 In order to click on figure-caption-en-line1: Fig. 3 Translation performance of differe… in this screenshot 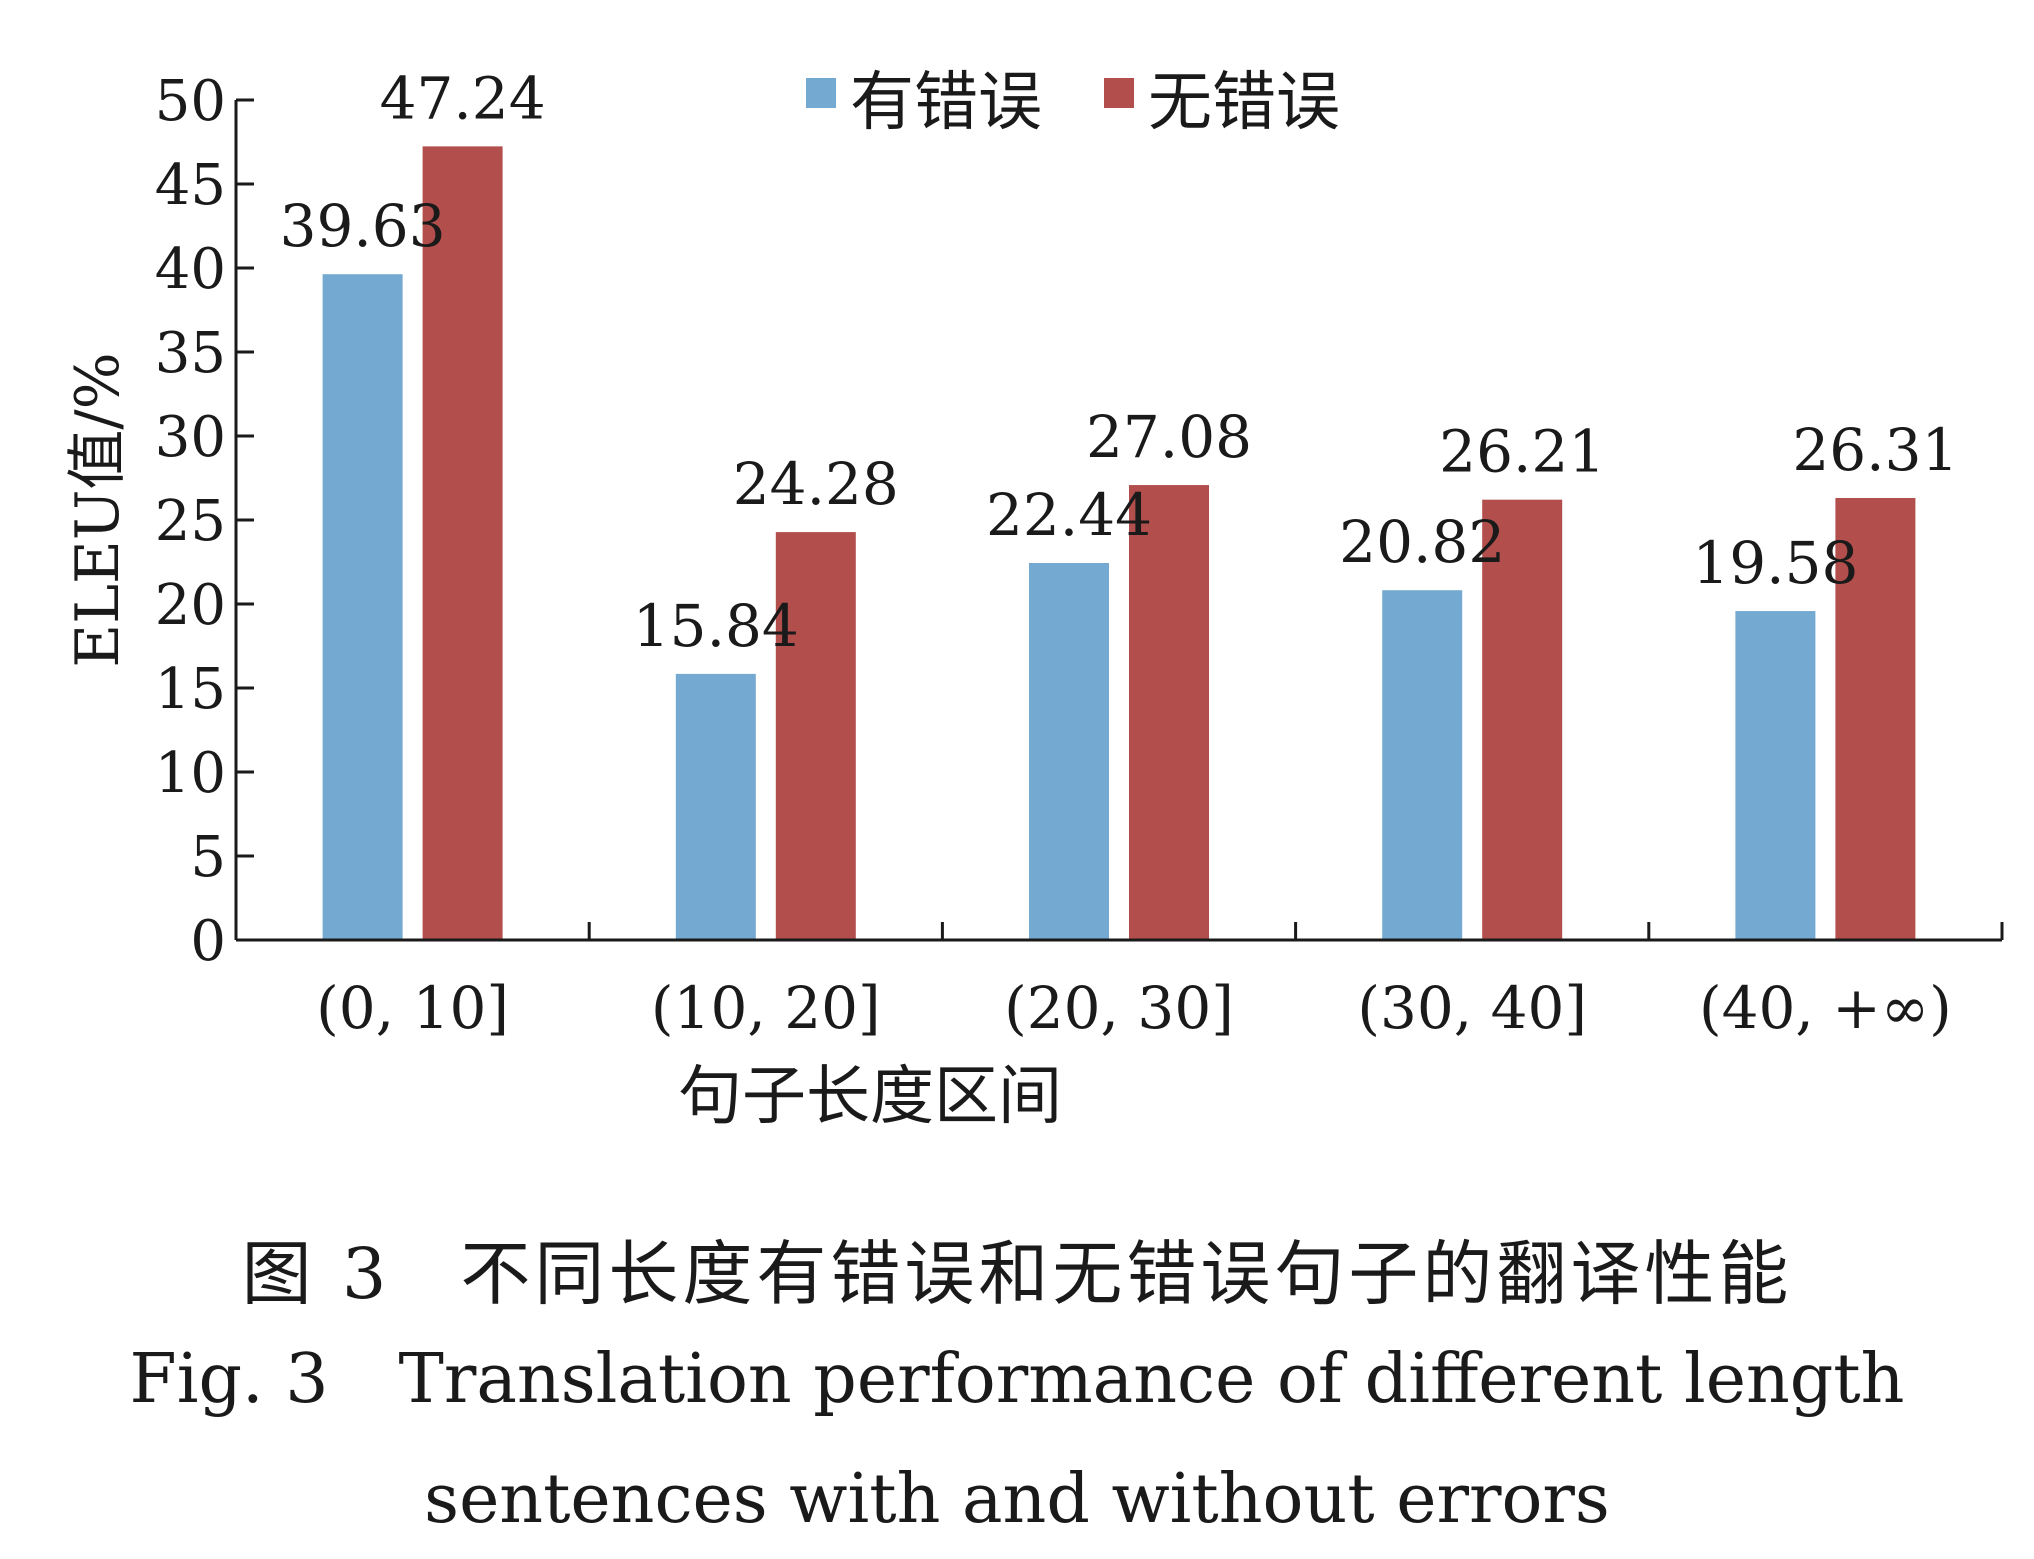, I will do `click(1017, 1379)`.